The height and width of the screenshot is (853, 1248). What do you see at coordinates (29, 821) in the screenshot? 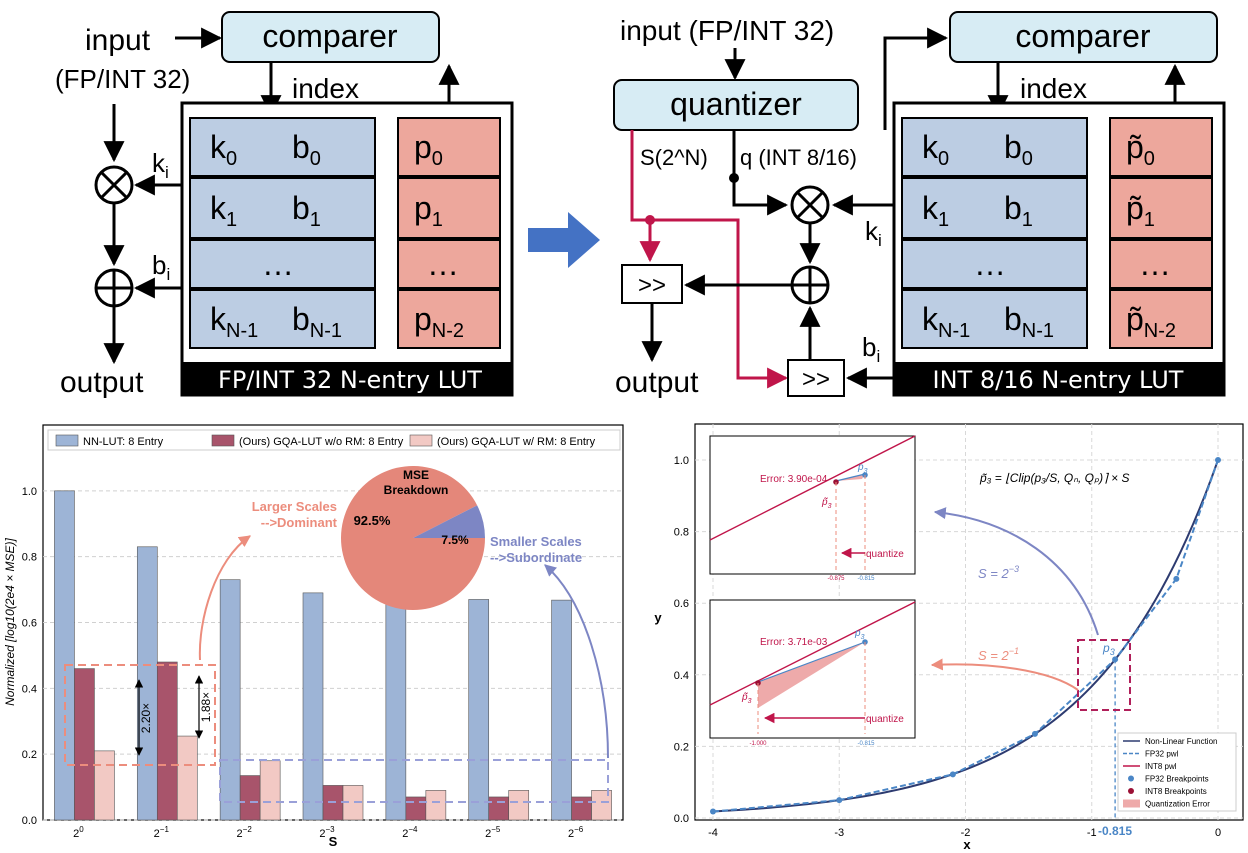
I see `bar-ytick-label: 0.0` at bounding box center [29, 821].